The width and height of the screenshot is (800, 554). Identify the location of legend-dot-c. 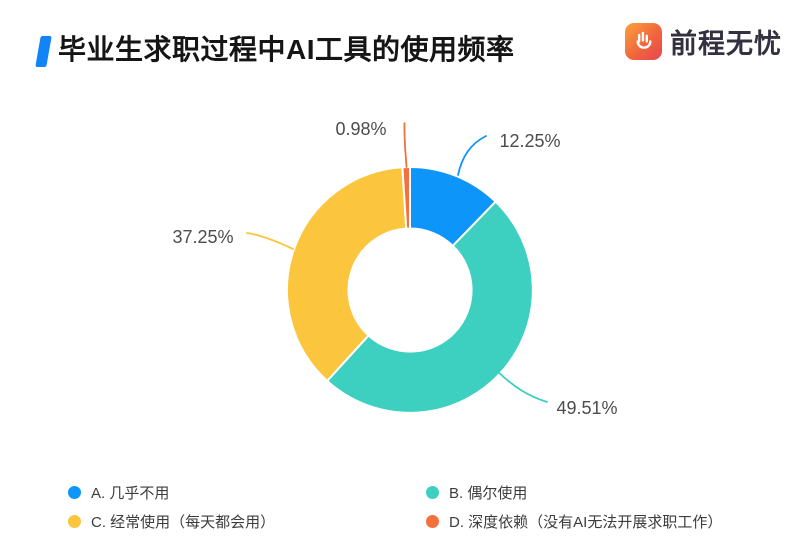
(74, 521).